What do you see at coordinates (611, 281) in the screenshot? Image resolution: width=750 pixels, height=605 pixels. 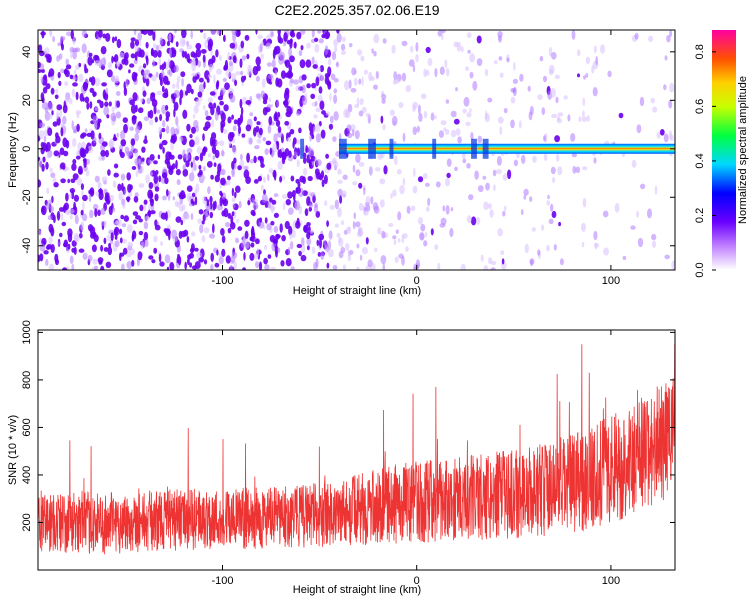 I see `spectrogram-x-tick-label: 100` at bounding box center [611, 281].